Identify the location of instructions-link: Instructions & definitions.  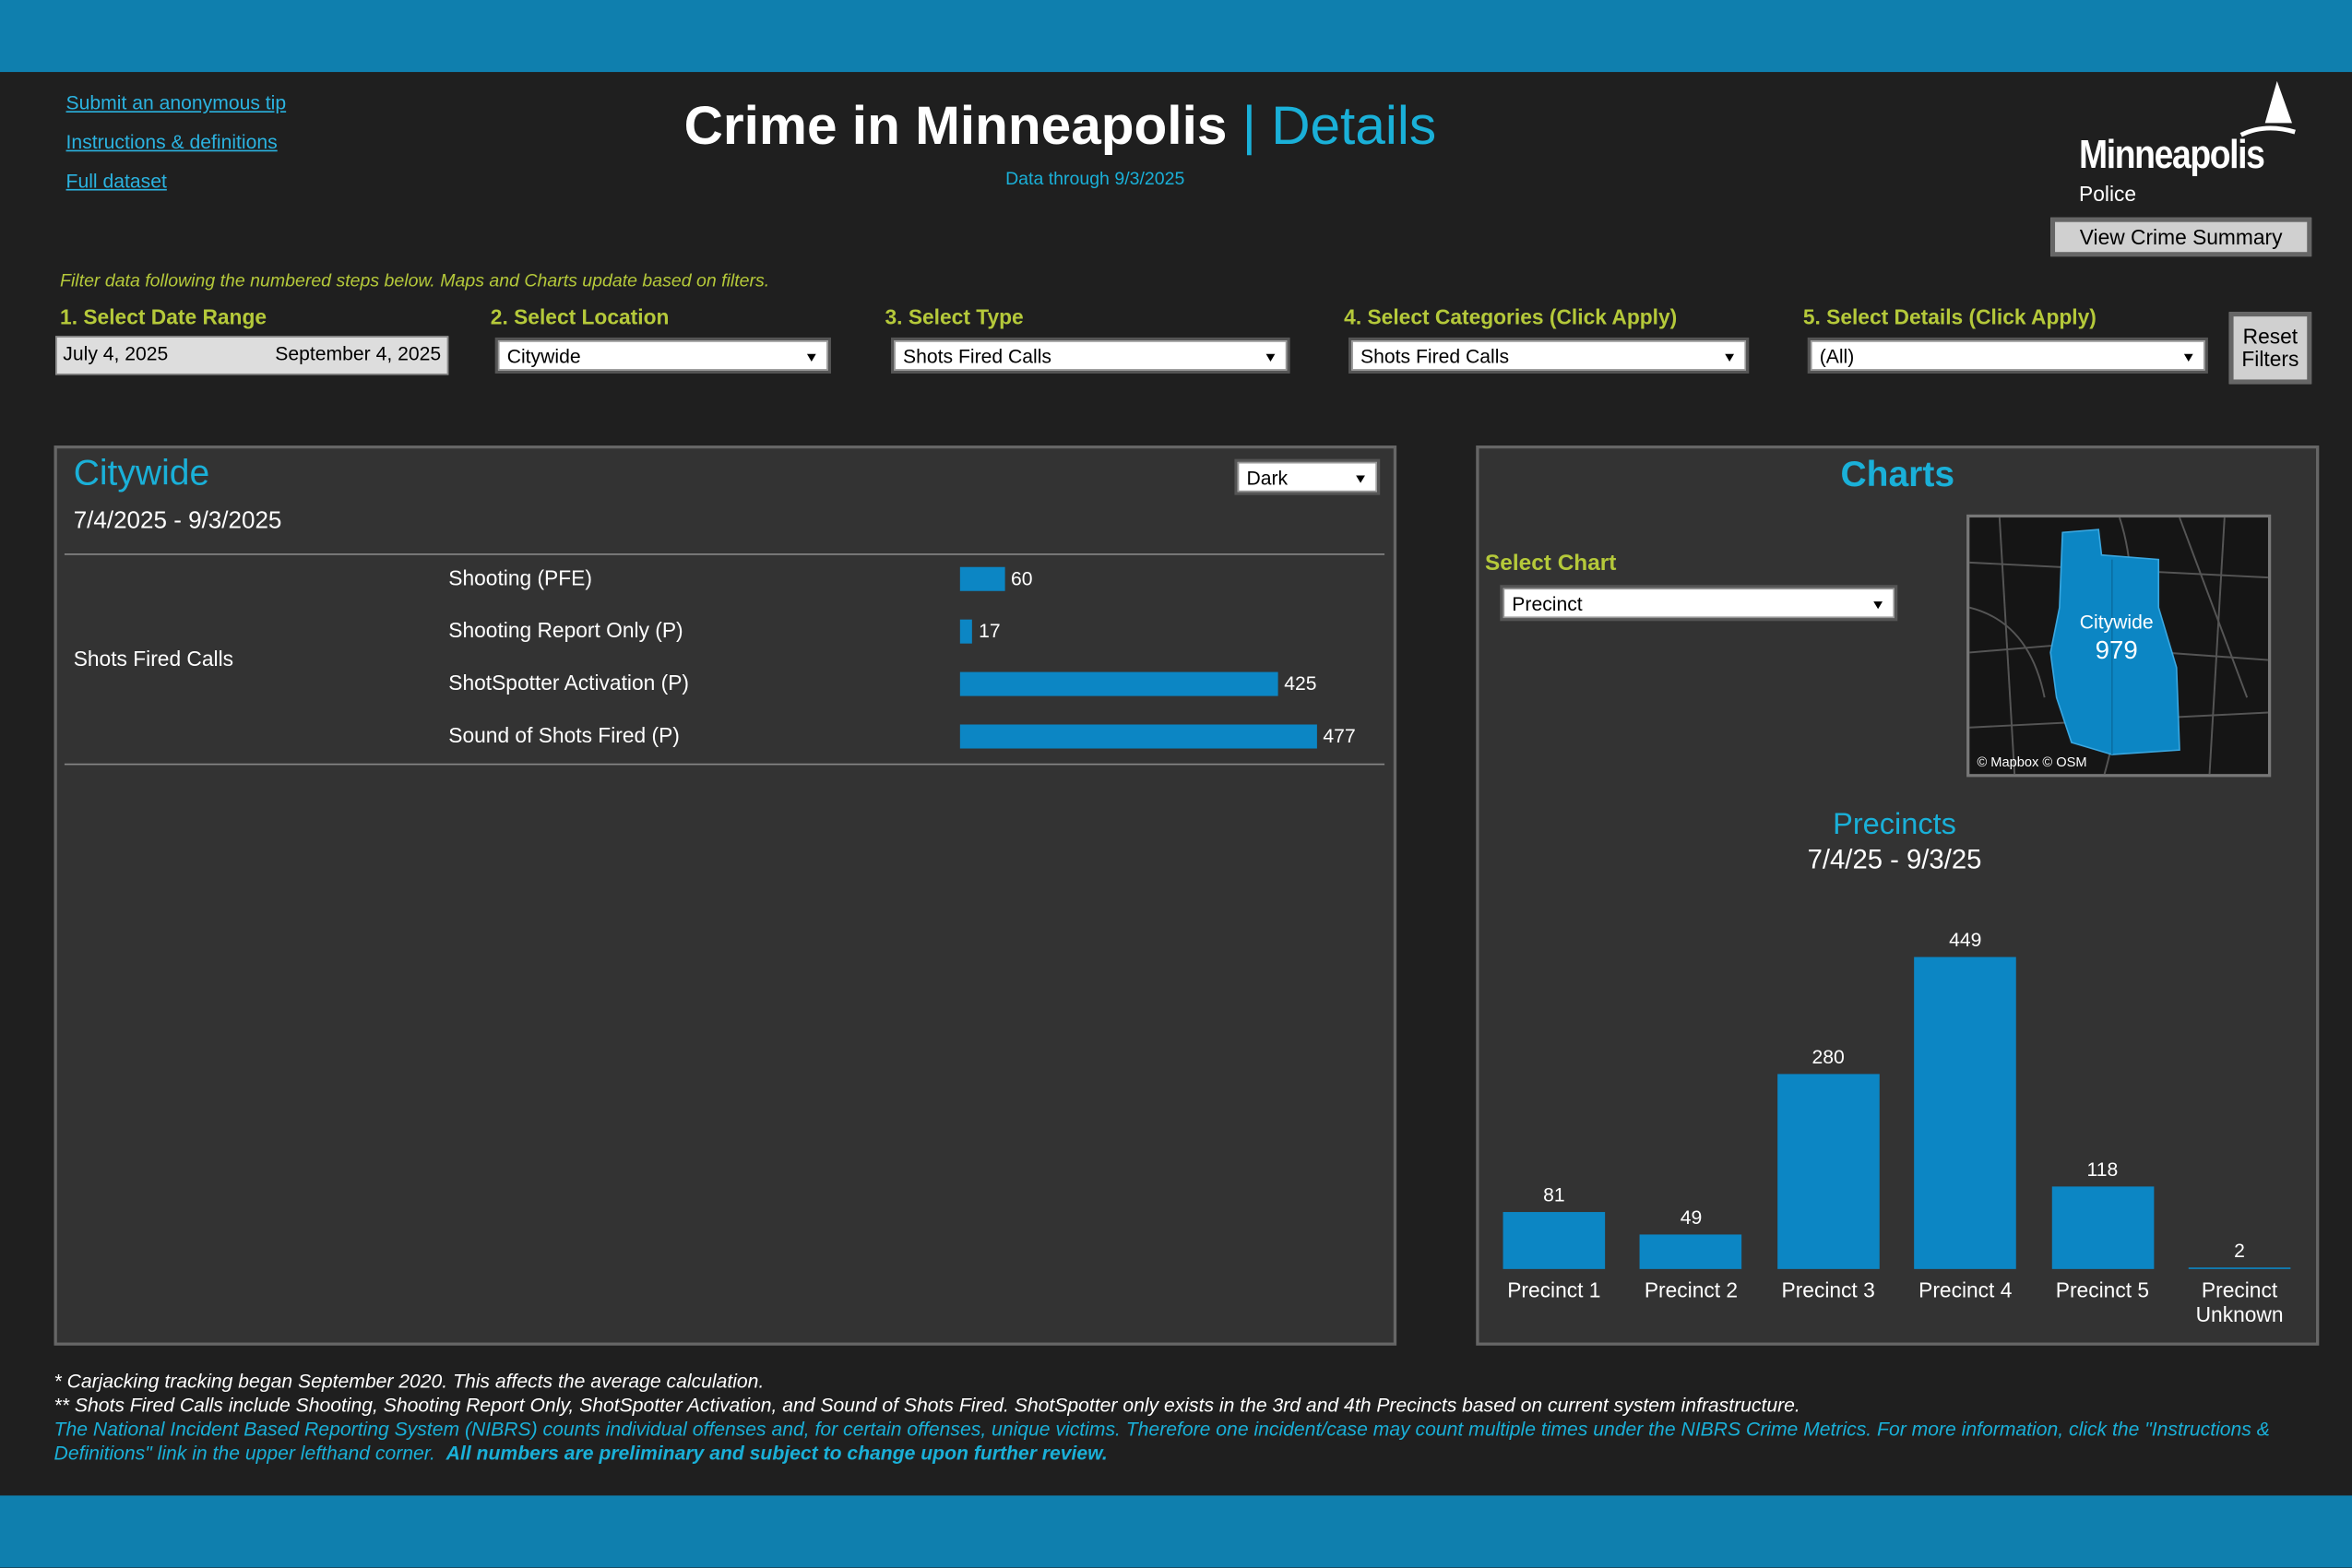
(171, 141).